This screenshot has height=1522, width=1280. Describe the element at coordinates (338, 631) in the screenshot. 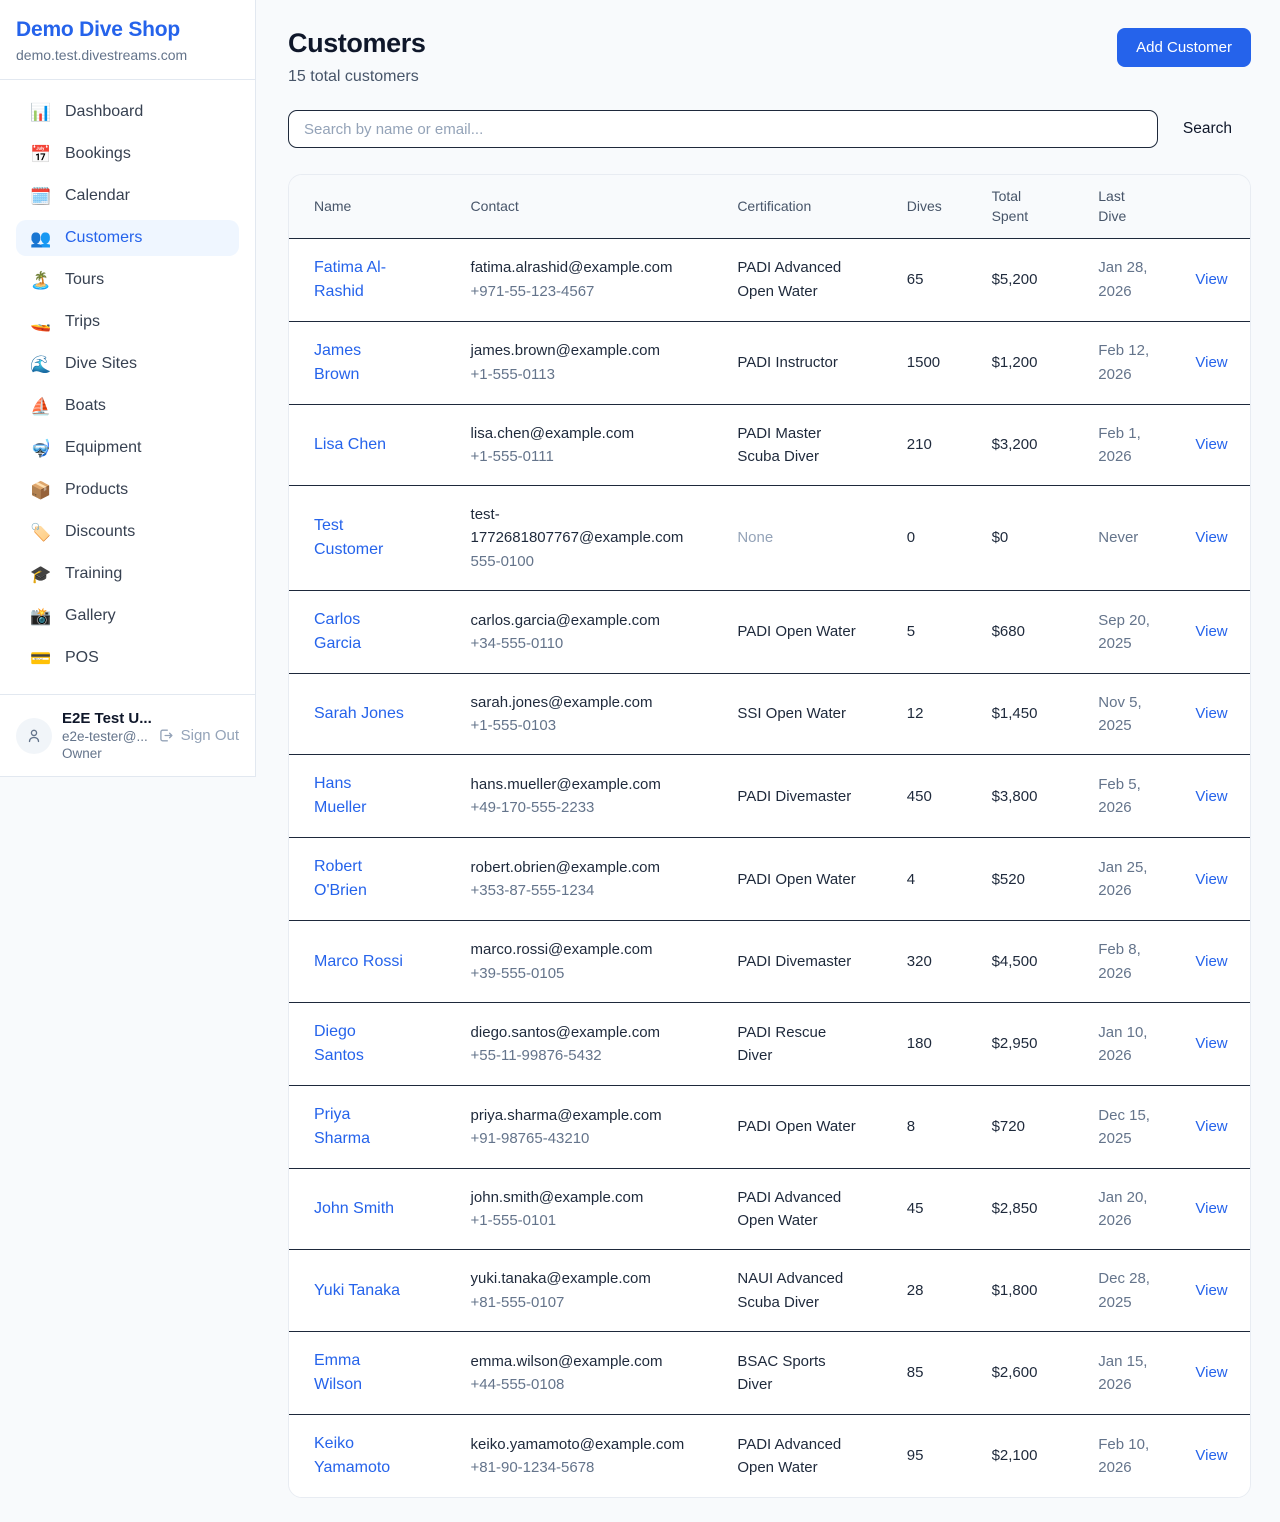

I see `customer-name-link: Carlos Garcia` at that location.